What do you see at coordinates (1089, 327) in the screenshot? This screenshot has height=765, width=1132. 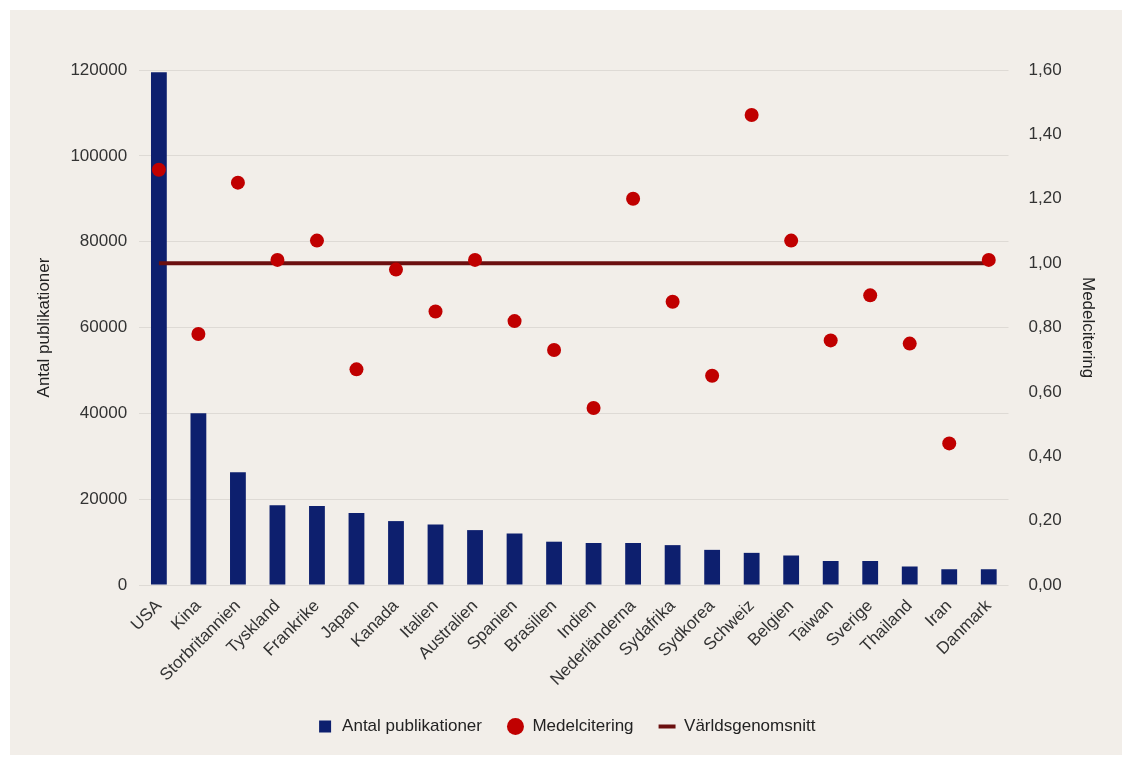 I see `y2-axis-title: Medelcitering` at bounding box center [1089, 327].